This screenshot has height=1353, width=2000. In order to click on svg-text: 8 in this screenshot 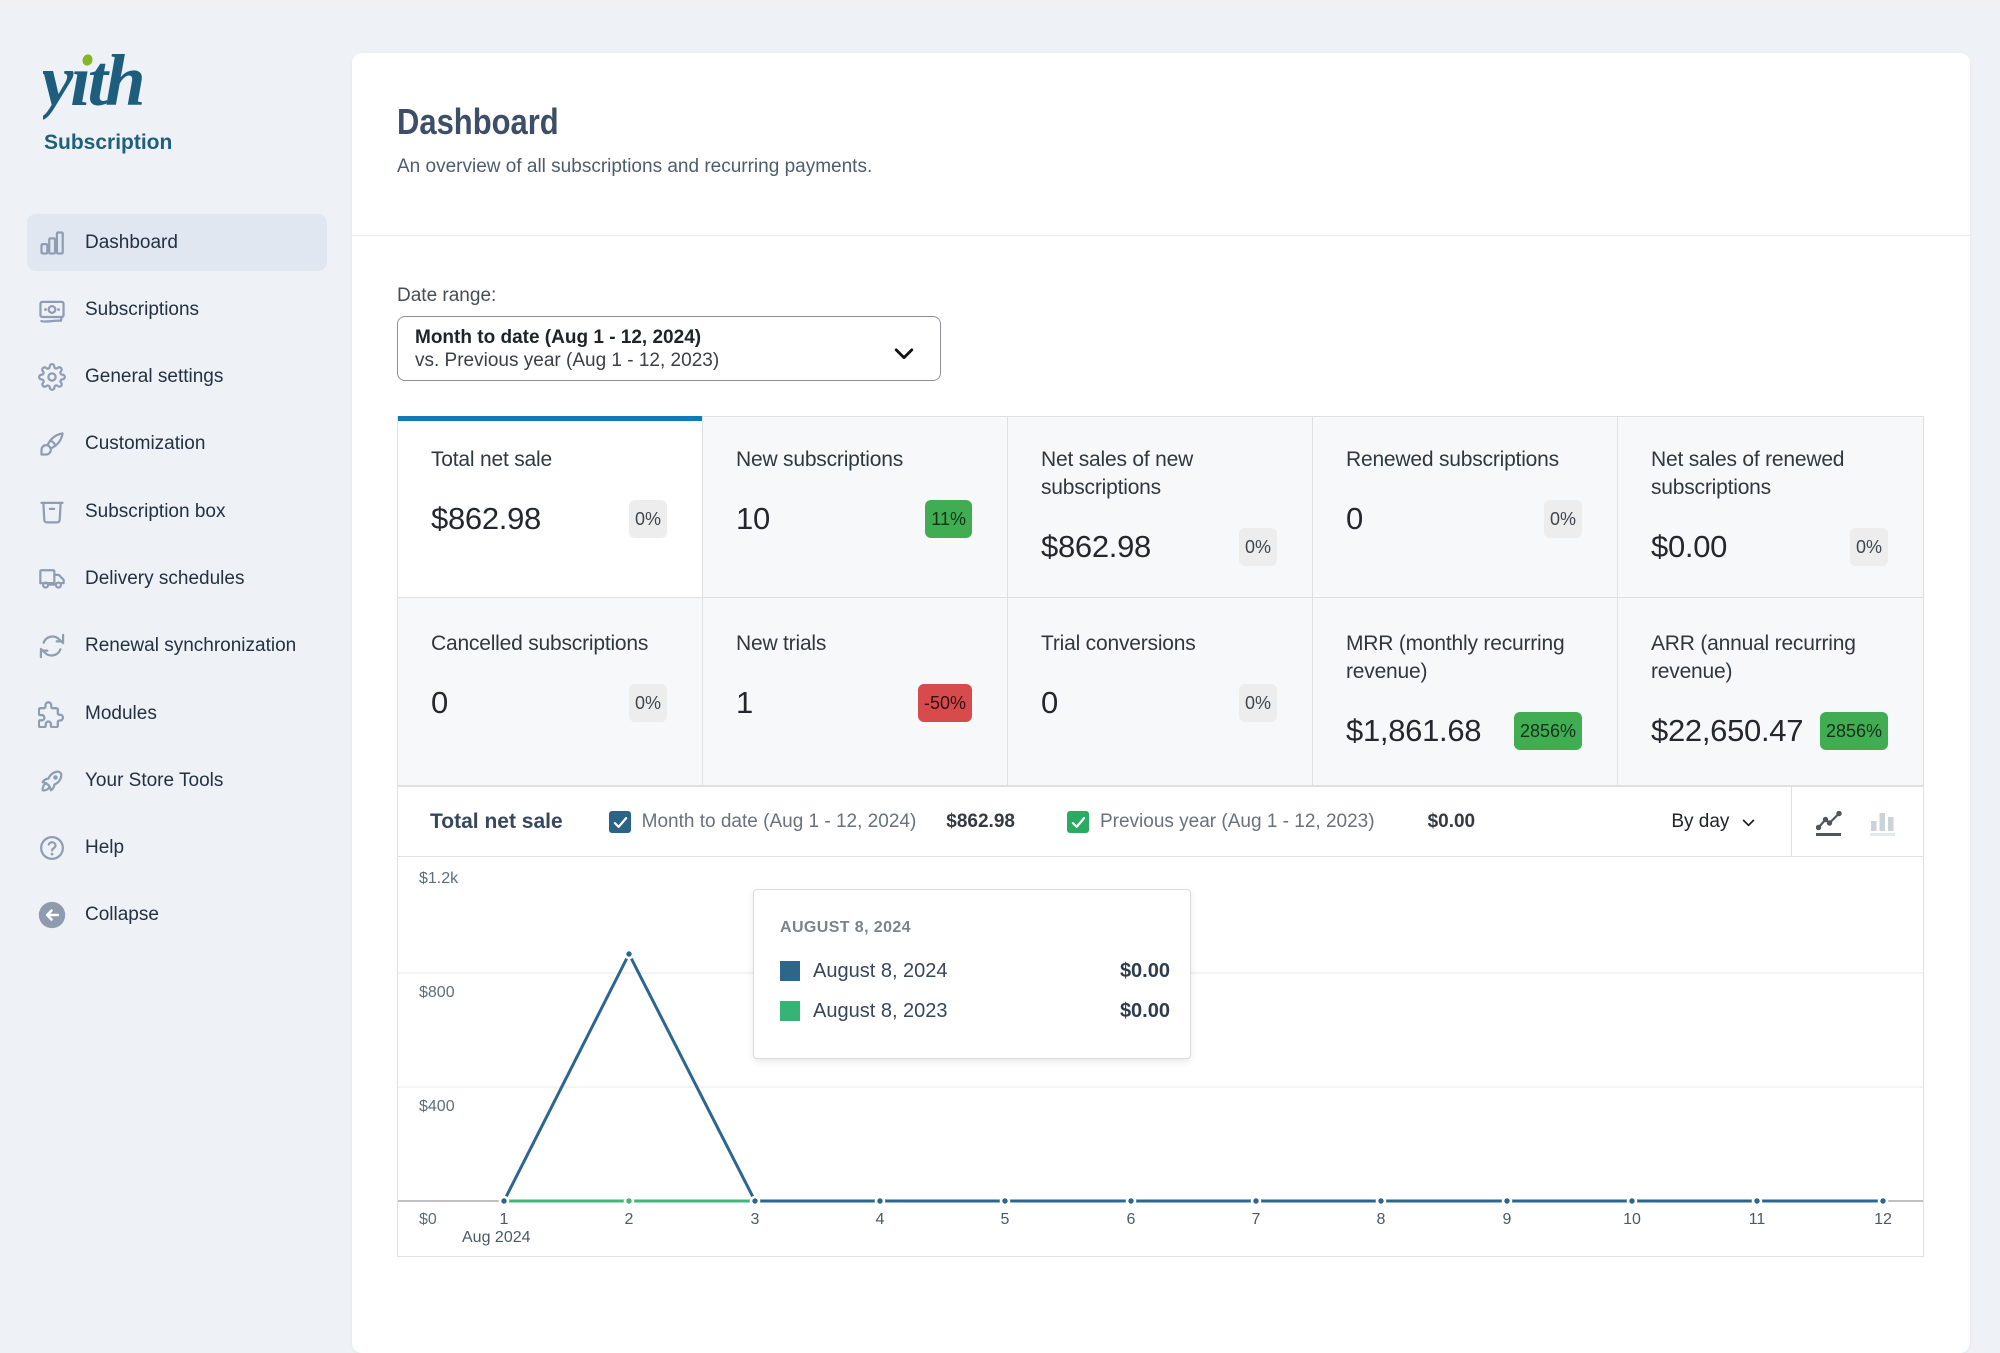, I will do `click(1381, 1219)`.